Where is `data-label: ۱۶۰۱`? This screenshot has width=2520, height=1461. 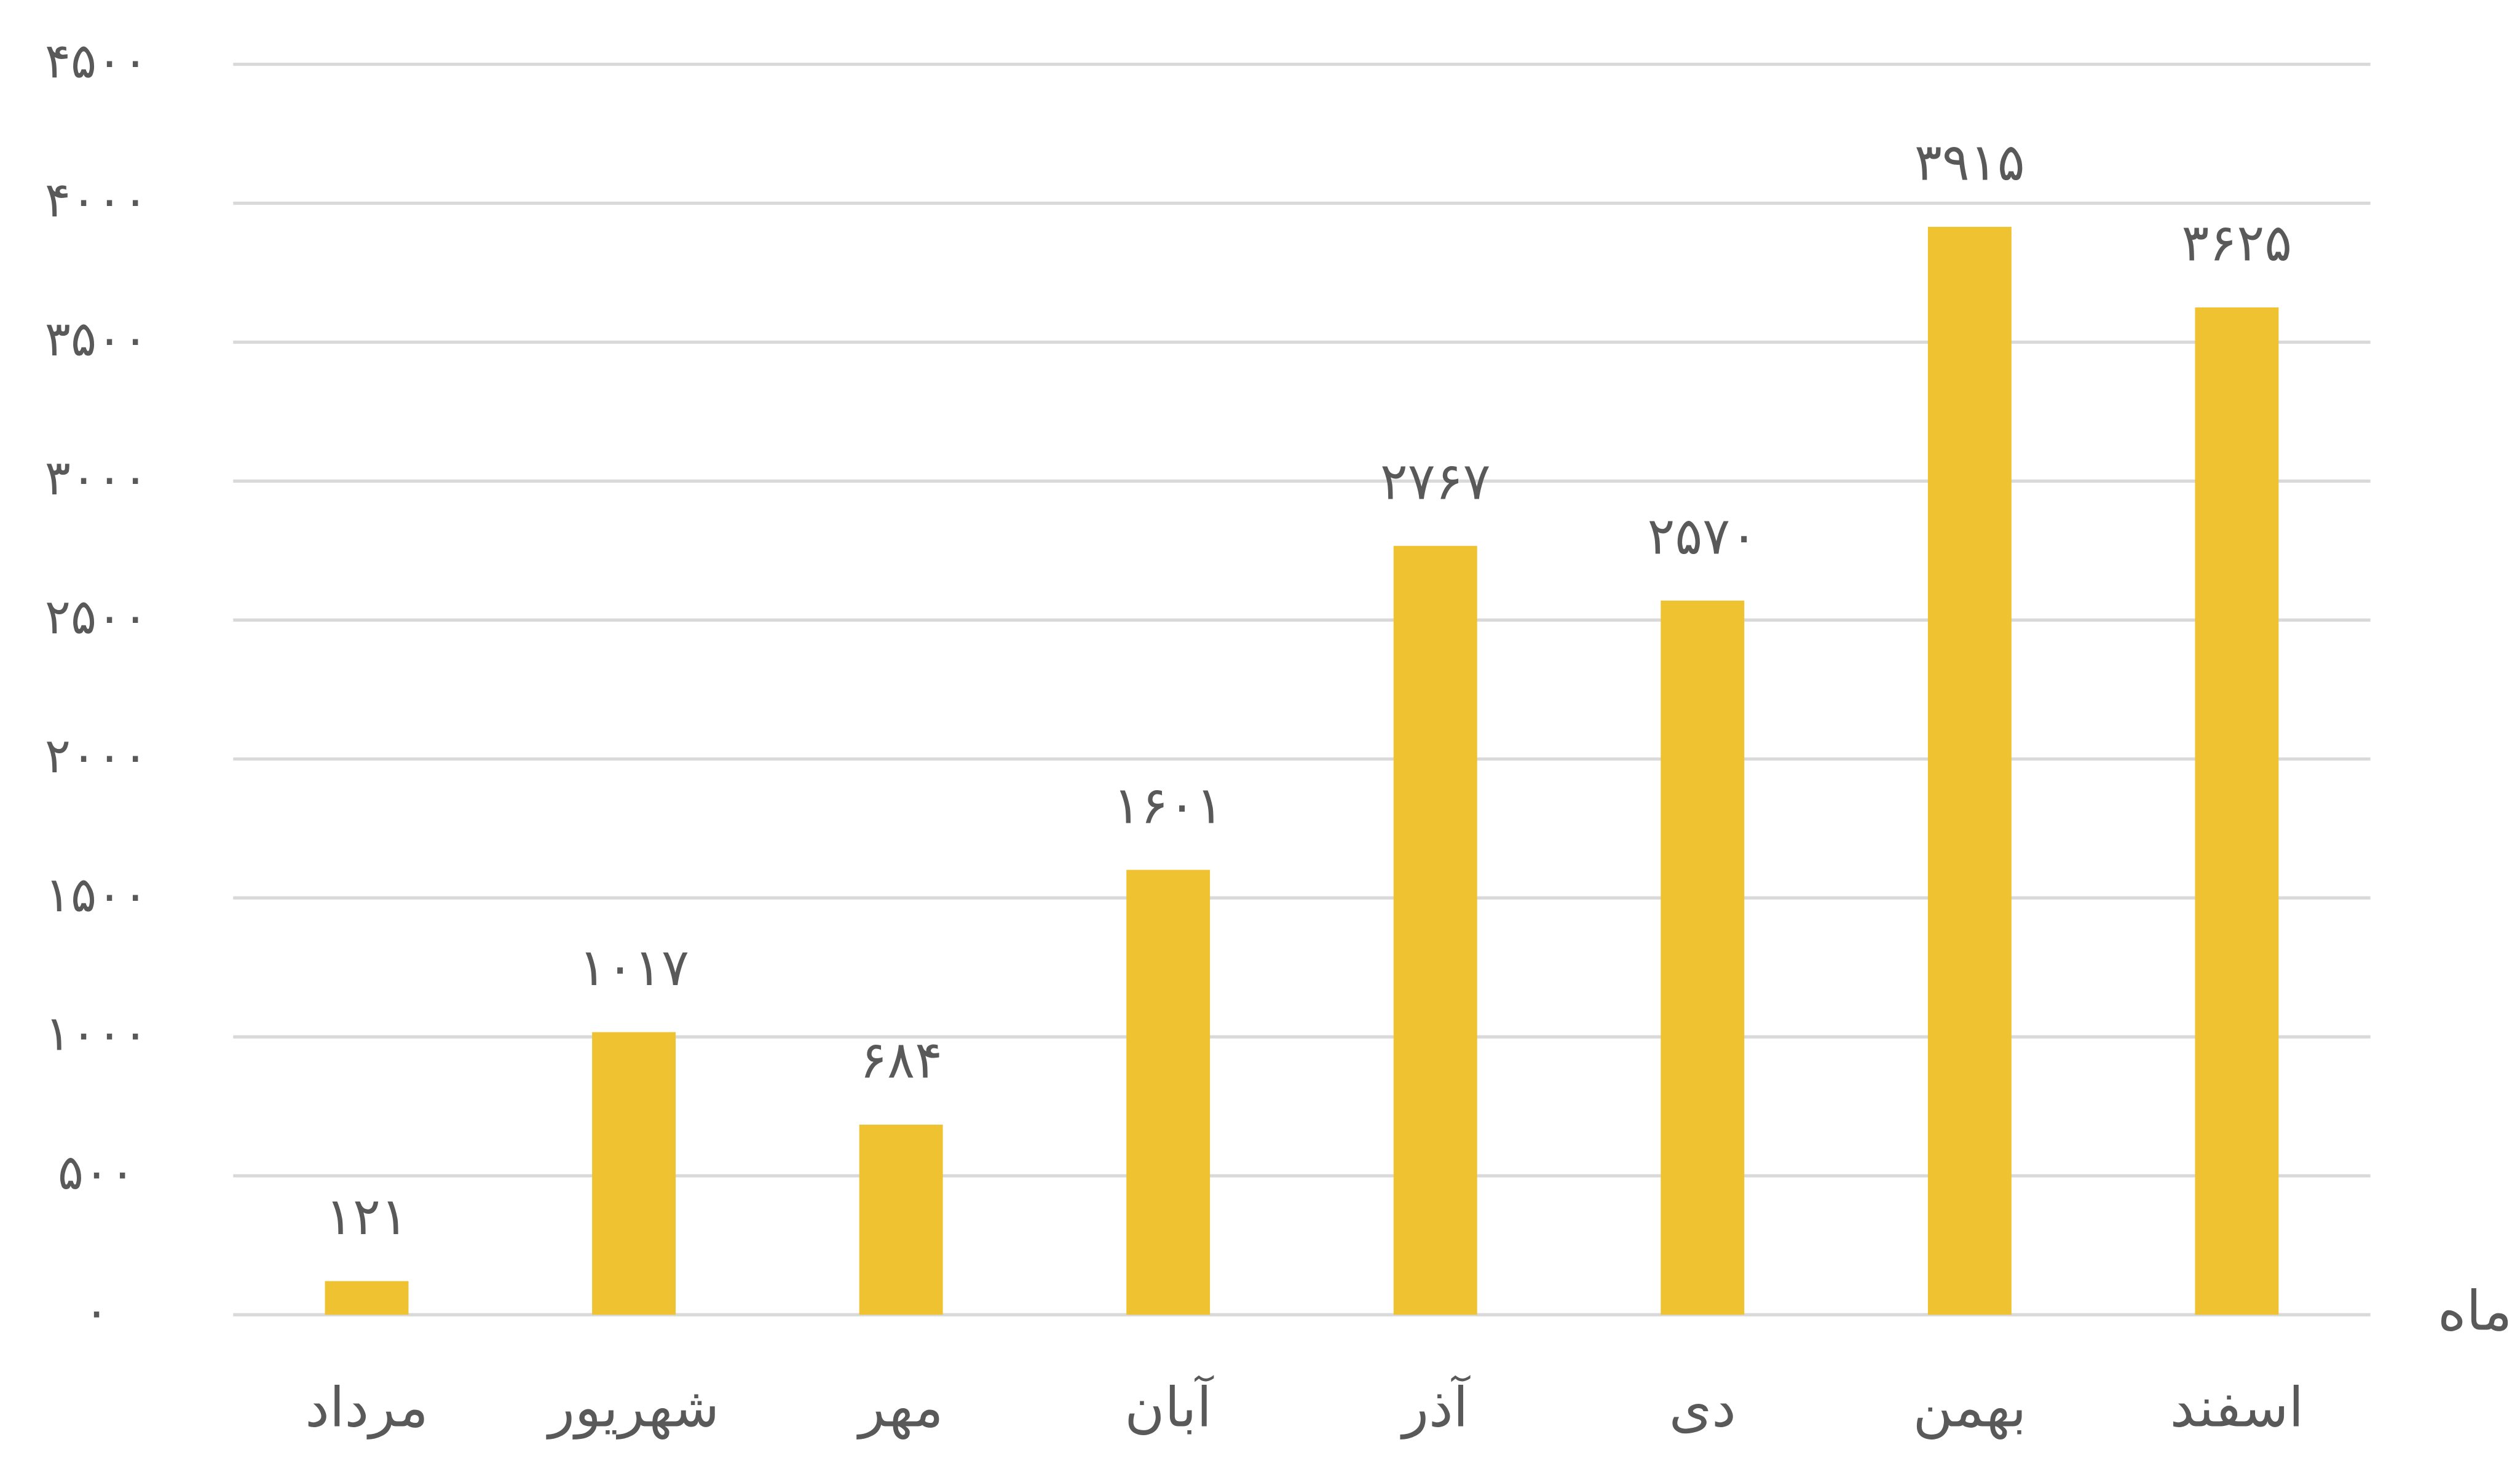 data-label: ۱۶۰۱ is located at coordinates (1168, 805).